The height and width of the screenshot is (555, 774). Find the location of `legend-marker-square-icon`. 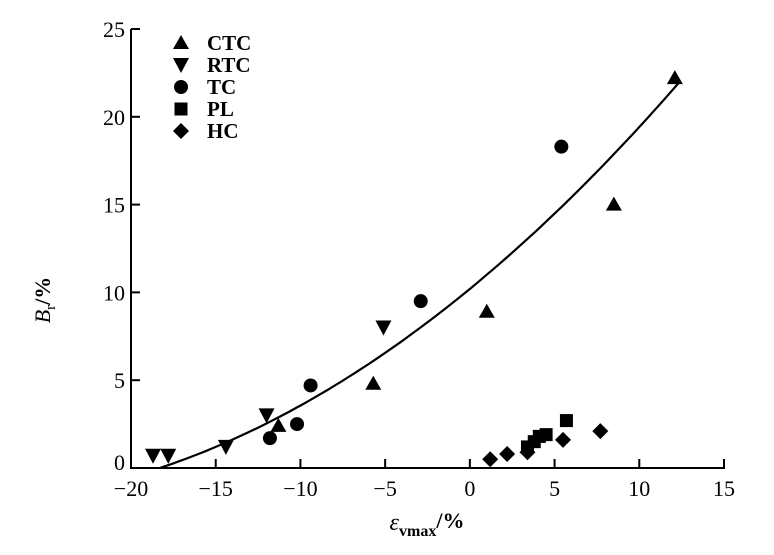

legend-marker-square-icon is located at coordinates (181, 109).